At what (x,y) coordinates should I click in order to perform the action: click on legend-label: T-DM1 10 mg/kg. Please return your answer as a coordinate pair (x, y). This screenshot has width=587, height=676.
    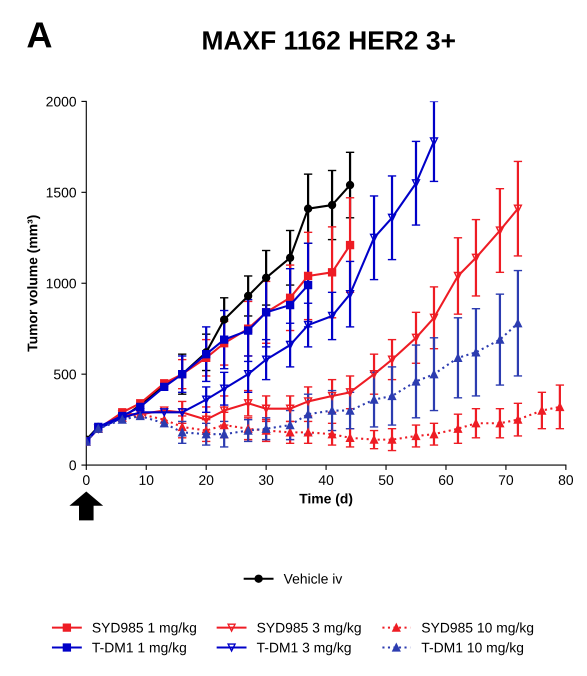
    Looking at the image, I should click on (473, 649).